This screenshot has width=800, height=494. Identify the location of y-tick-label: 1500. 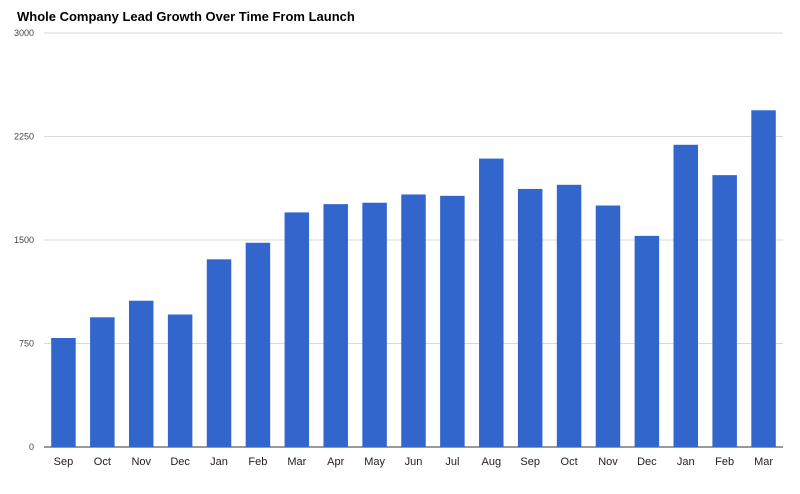
(24, 240).